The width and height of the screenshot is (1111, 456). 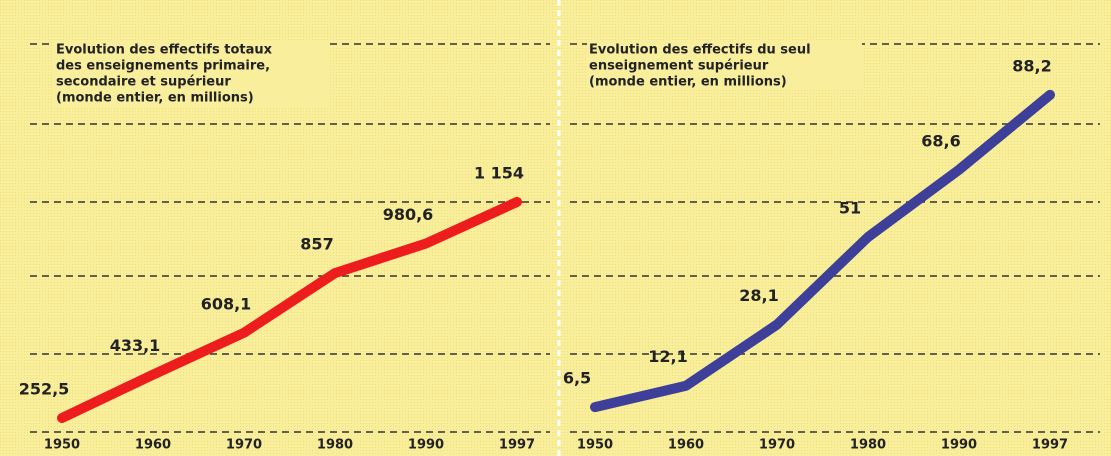 I want to click on value-label: 608,1, so click(x=226, y=303).